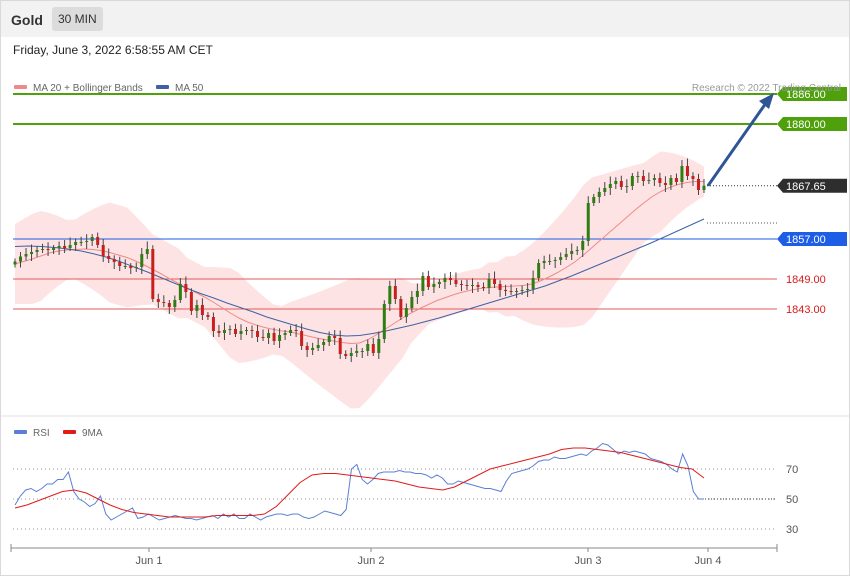 This screenshot has width=850, height=576. What do you see at coordinates (737, 144) in the screenshot?
I see `projection-arrow-shaft` at bounding box center [737, 144].